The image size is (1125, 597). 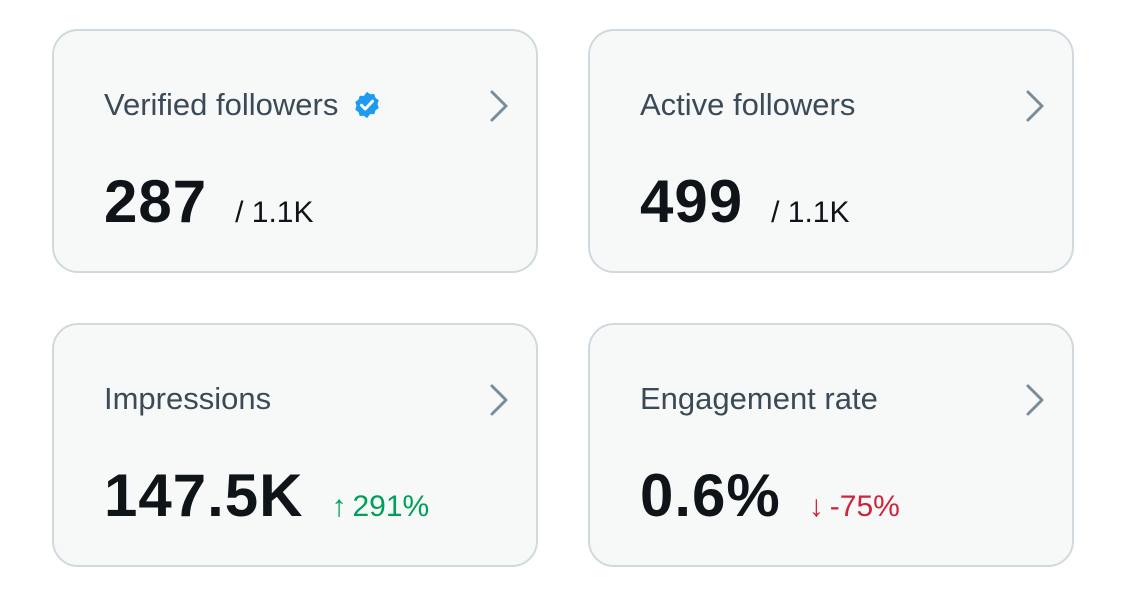 I want to click on card-title-row: Verified followers, so click(x=243, y=105).